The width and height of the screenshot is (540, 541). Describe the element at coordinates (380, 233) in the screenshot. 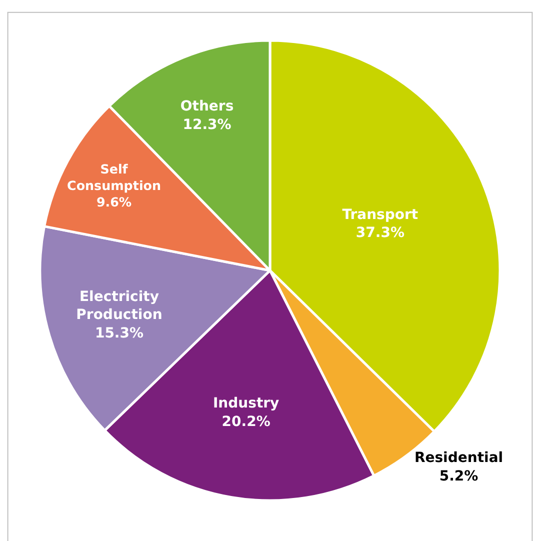

I see `data-label: 37.3%` at that location.